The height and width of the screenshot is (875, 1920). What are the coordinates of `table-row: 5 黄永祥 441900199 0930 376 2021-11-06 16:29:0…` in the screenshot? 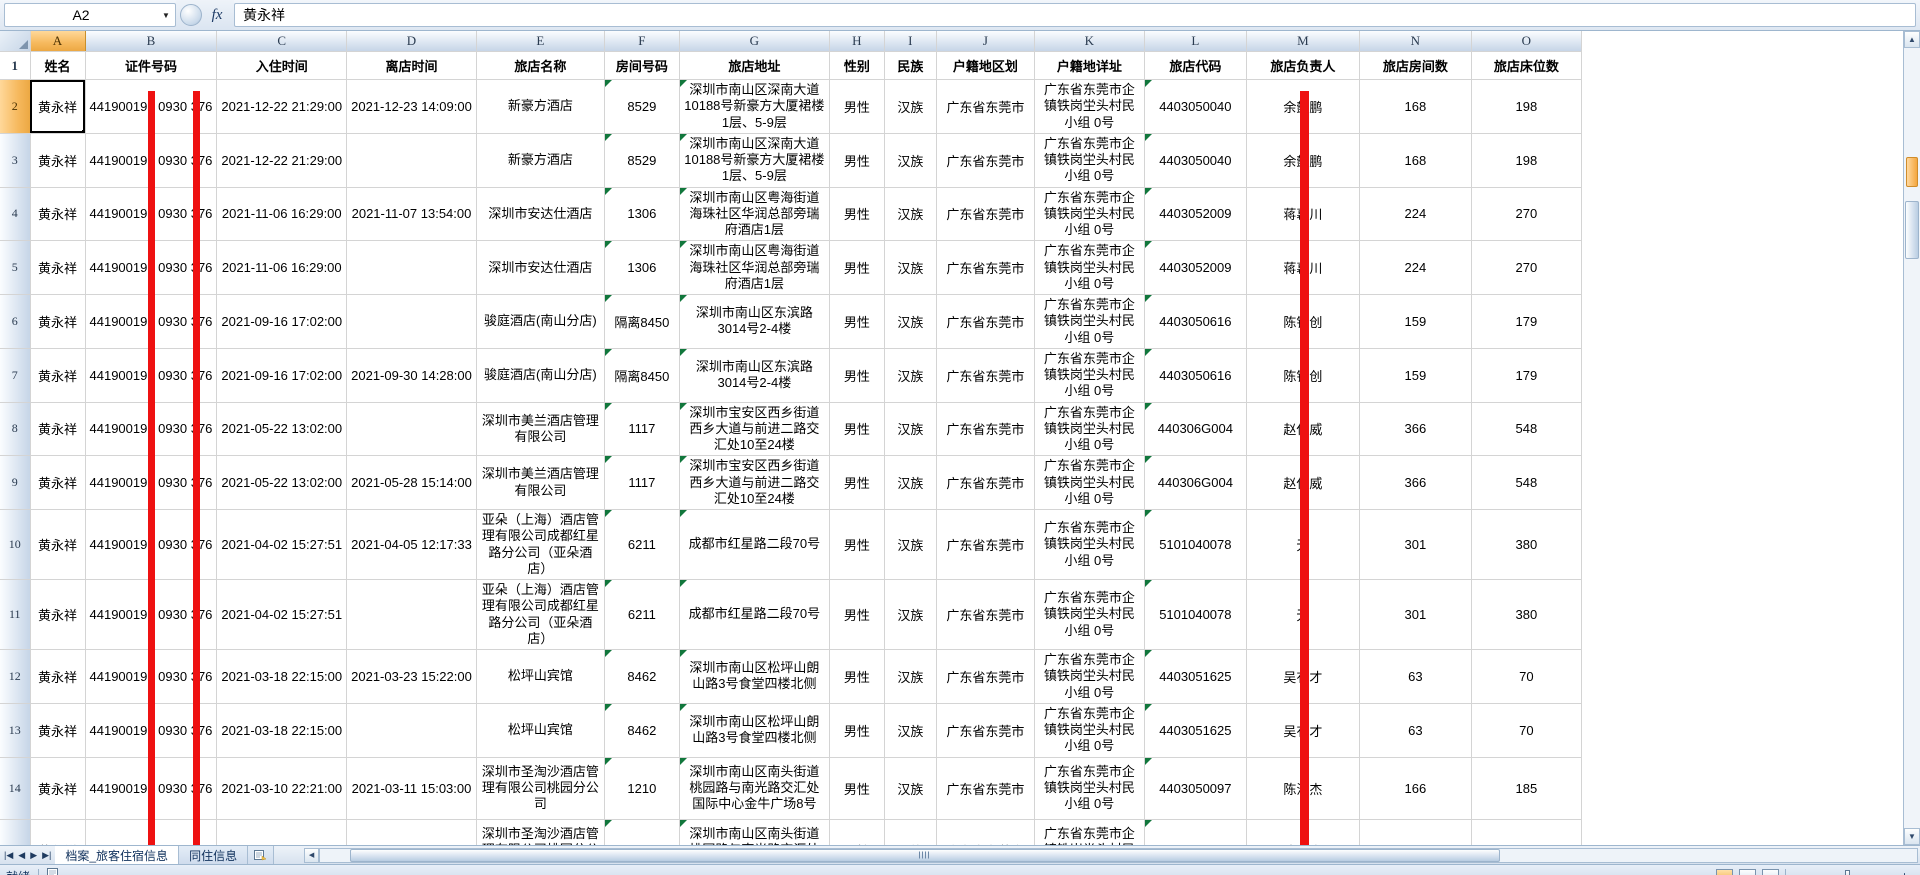 It's located at (791, 267).